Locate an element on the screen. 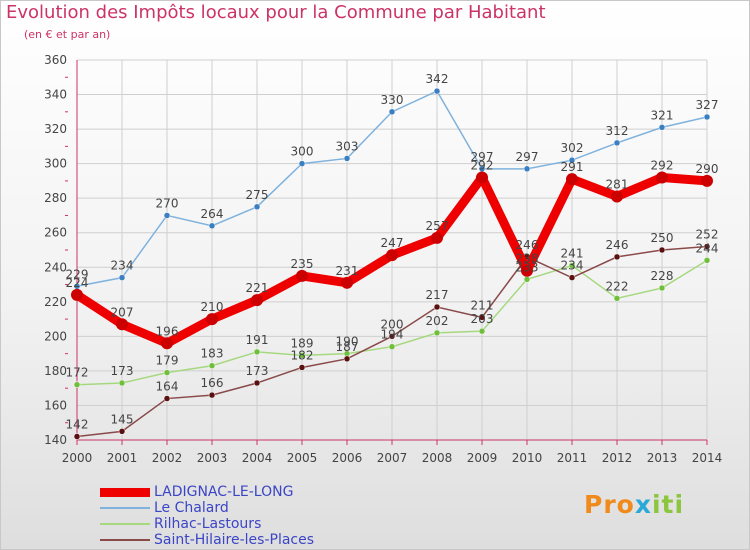  data-label-1: 321 is located at coordinates (662, 115).